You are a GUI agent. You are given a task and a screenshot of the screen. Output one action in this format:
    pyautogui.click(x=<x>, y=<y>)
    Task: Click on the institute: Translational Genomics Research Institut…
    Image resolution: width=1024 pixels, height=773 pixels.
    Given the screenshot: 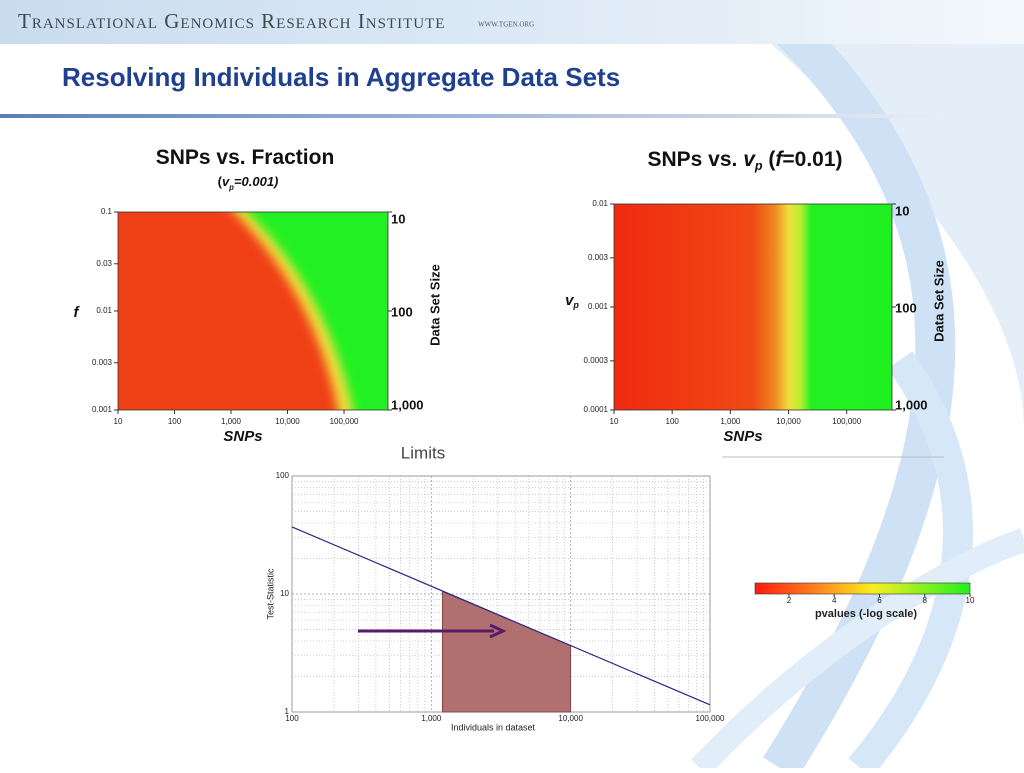 What is the action you would take?
    pyautogui.click(x=231, y=21)
    